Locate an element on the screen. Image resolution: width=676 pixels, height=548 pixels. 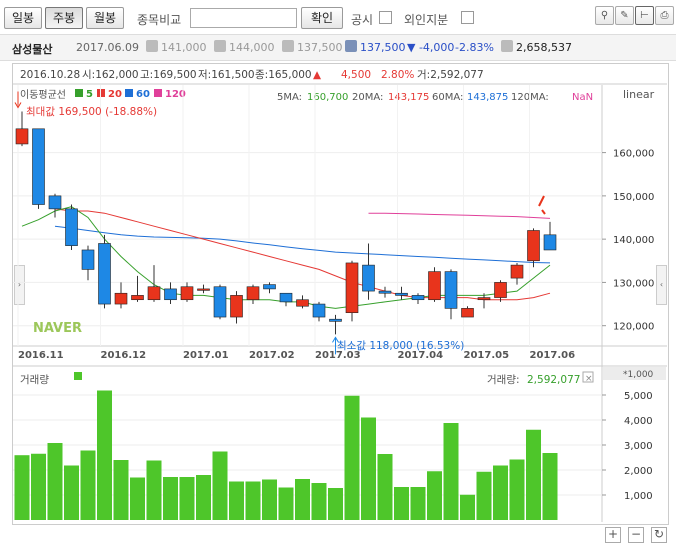
y-axis-ticks: 120,000 130,000 140,000 150,000 160,000 is located at coordinates (628, 241).